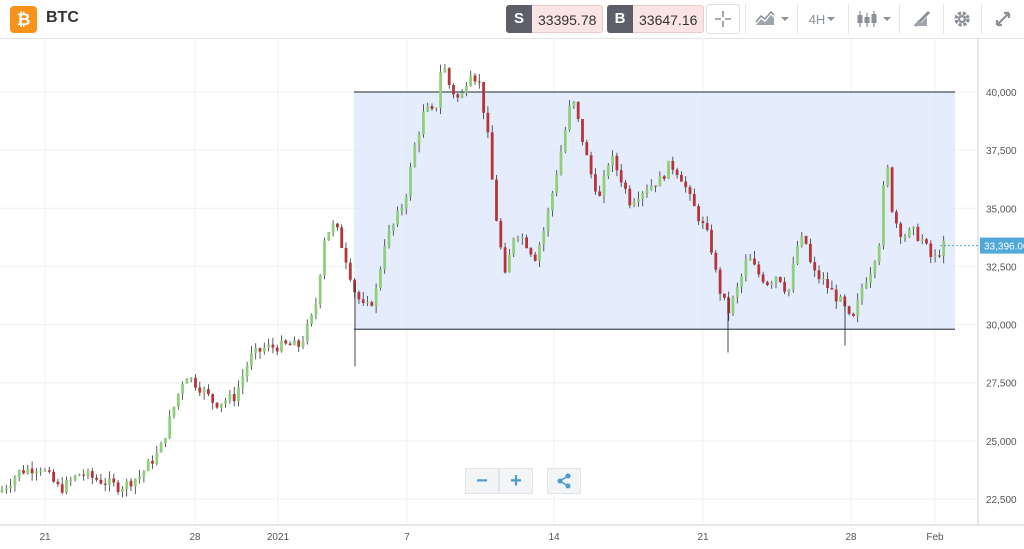  What do you see at coordinates (195, 537) in the screenshot?
I see `x-axis-tick-label: 28` at bounding box center [195, 537].